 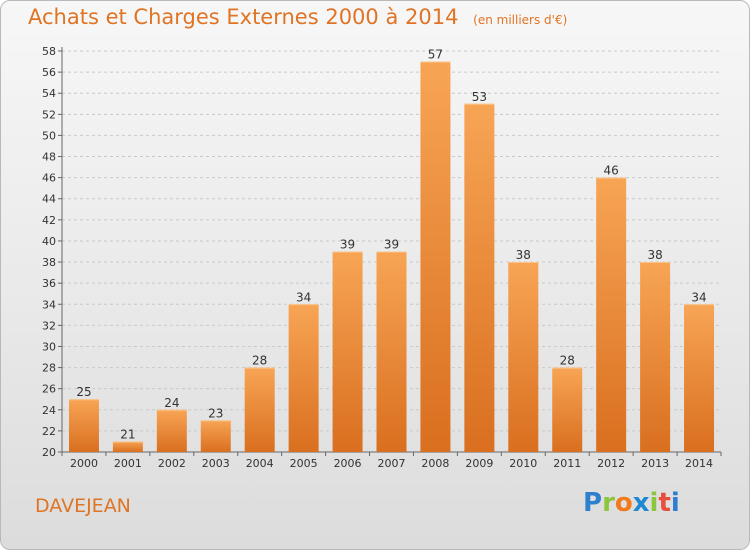 I want to click on y-tick-label: 46, so click(x=49, y=178).